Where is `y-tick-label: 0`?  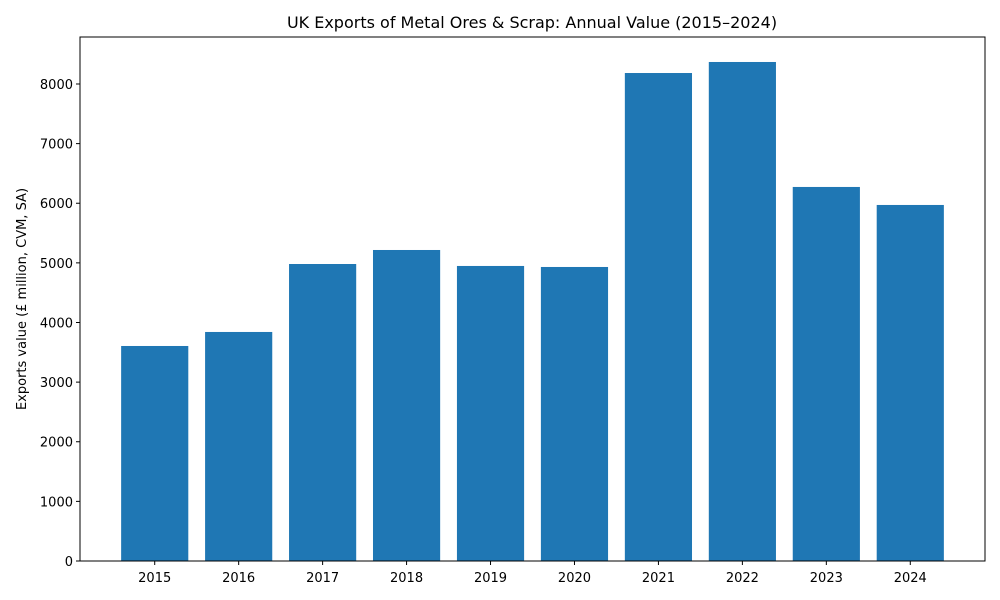 y-tick-label: 0 is located at coordinates (69, 562).